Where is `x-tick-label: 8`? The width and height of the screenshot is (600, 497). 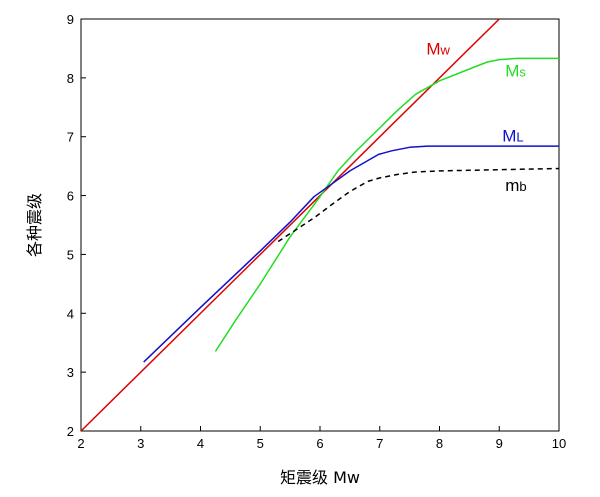
x-tick-label: 8 is located at coordinates (439, 443).